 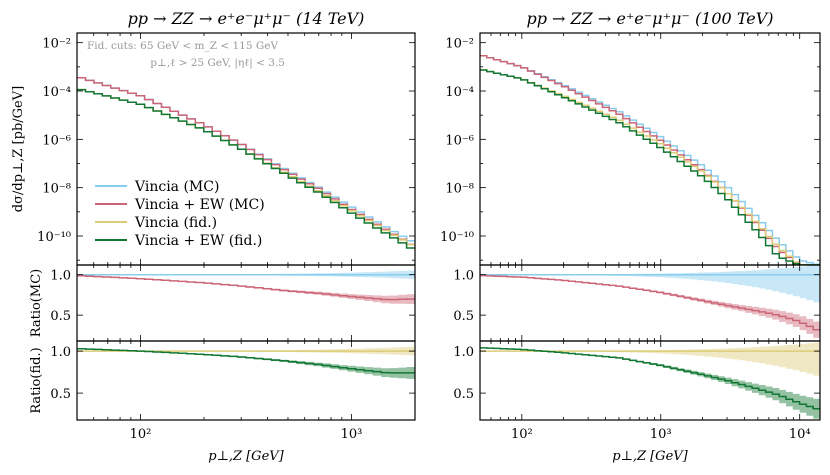 I want to click on fiducial-cuts-annotation-line2: p⊥,ℓ > 25 GeV, |ηℓ| < 3.5, so click(x=217, y=63).